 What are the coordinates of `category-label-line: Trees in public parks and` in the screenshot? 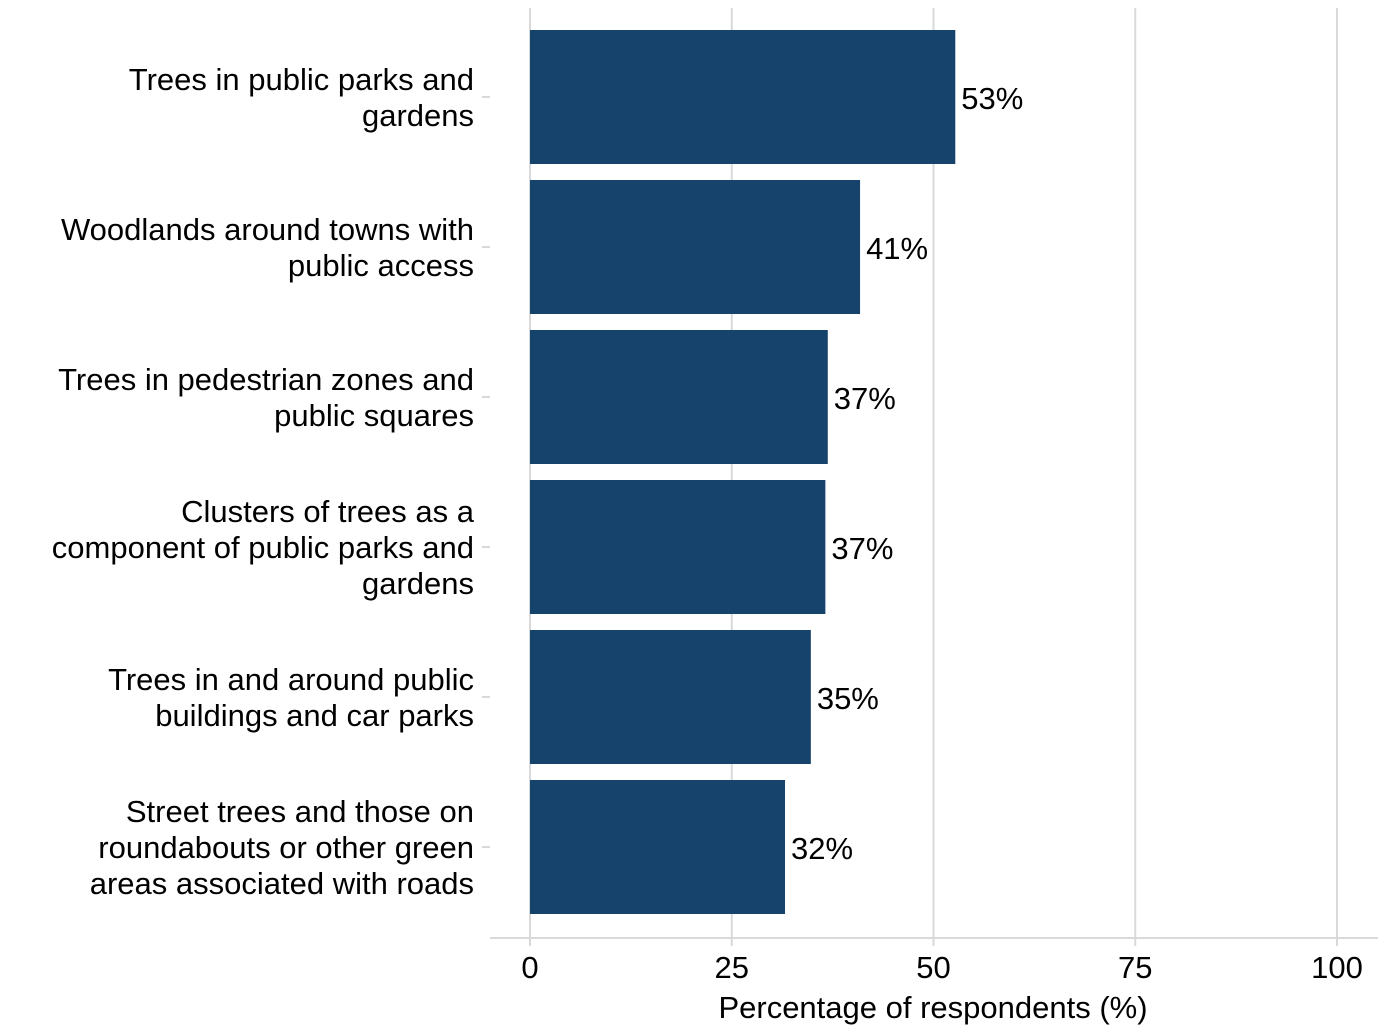 It's located at (301, 79).